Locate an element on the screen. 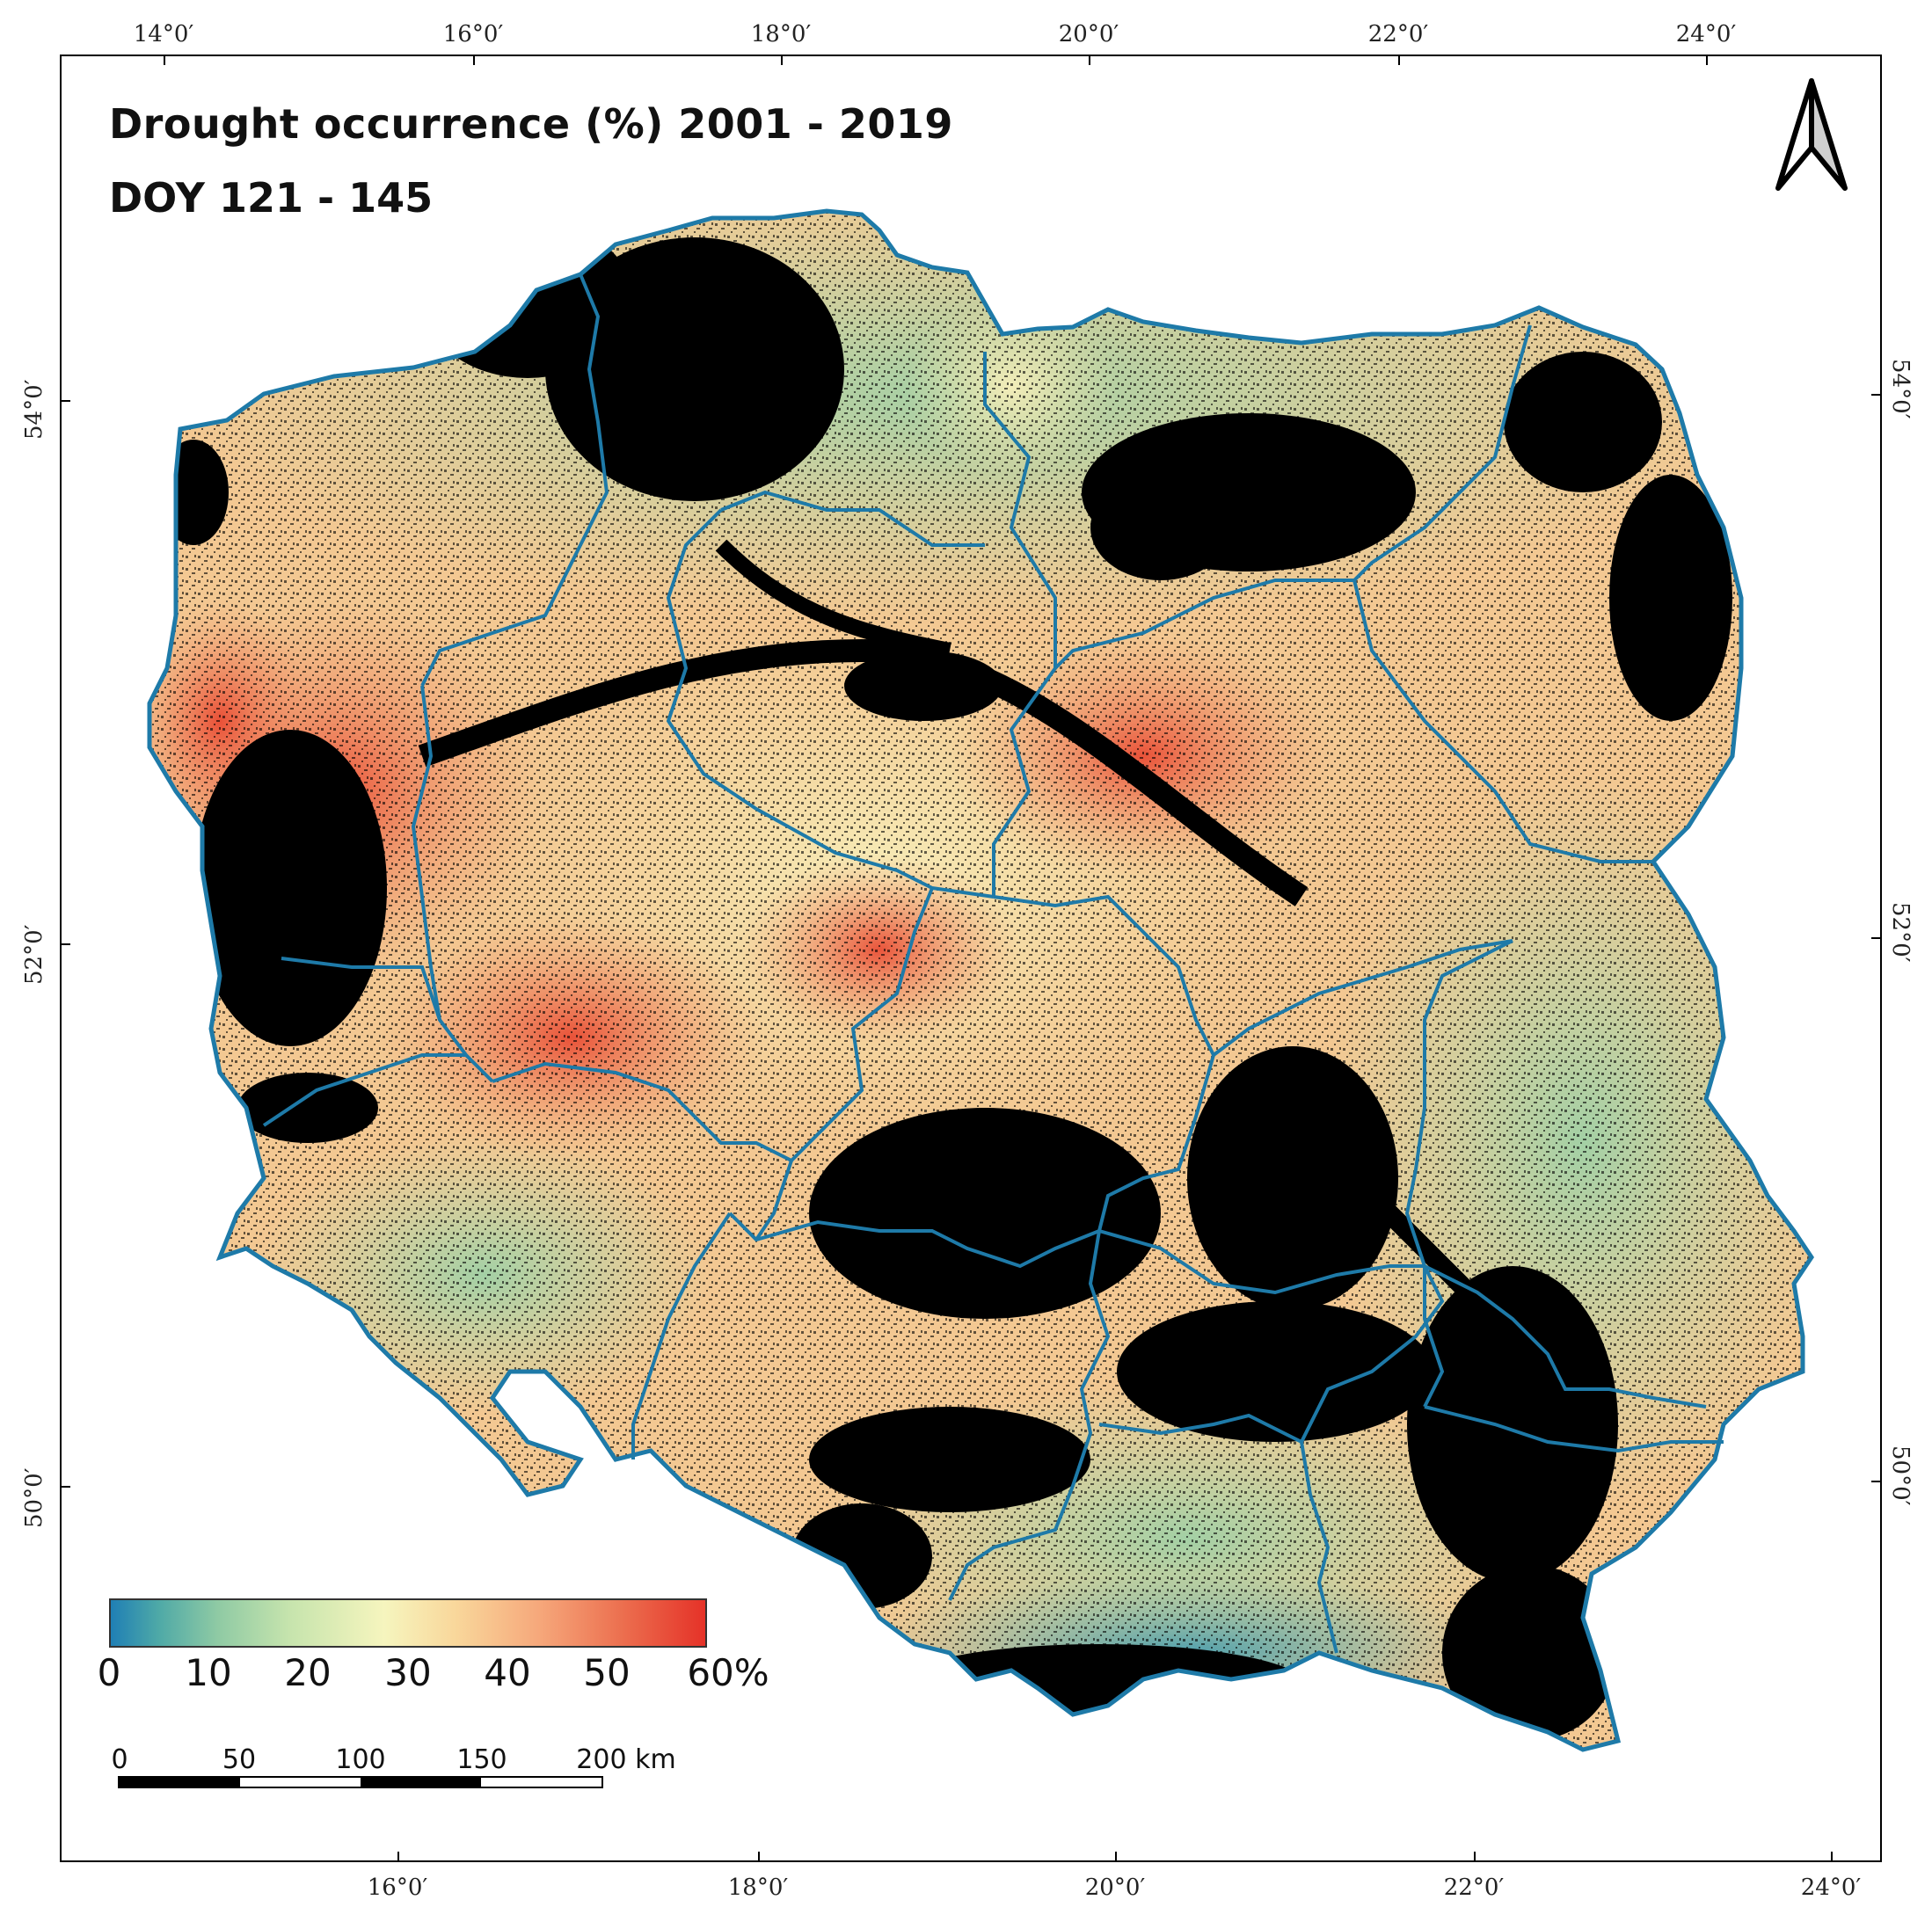  map-title: Drought occurrence (%) 2001 - 2019 is located at coordinates (531, 124).